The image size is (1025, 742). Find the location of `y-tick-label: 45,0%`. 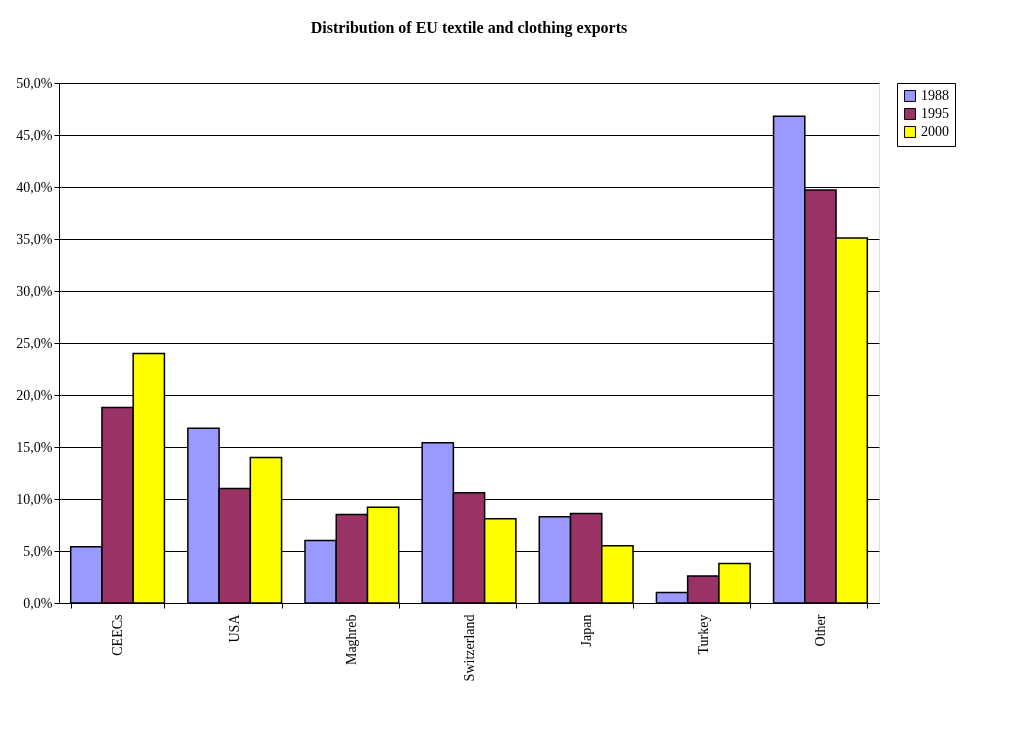

y-tick-label: 45,0% is located at coordinates (34, 135).